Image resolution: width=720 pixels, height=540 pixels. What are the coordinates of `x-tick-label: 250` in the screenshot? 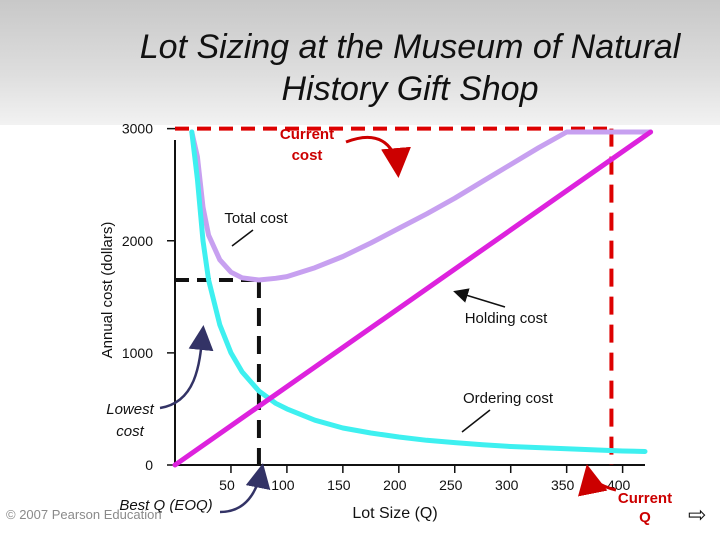 It's located at (451, 485).